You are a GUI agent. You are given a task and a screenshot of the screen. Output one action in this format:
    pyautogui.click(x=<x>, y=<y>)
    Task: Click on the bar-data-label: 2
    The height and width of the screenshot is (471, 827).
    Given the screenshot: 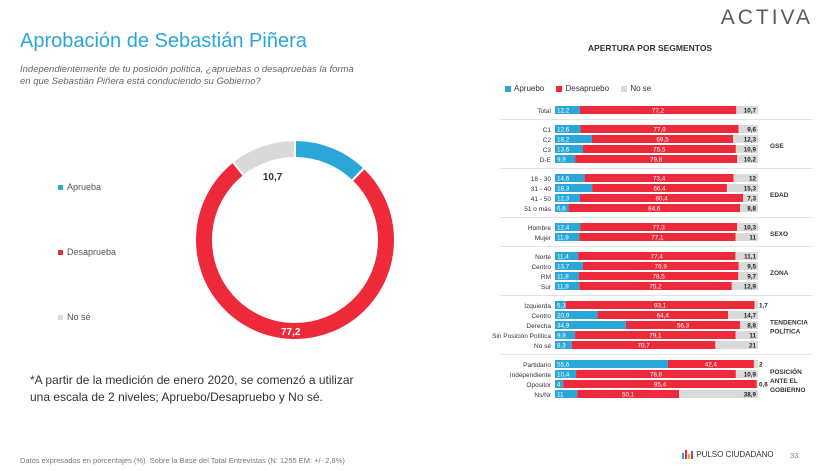 What is the action you would take?
    pyautogui.click(x=761, y=365)
    